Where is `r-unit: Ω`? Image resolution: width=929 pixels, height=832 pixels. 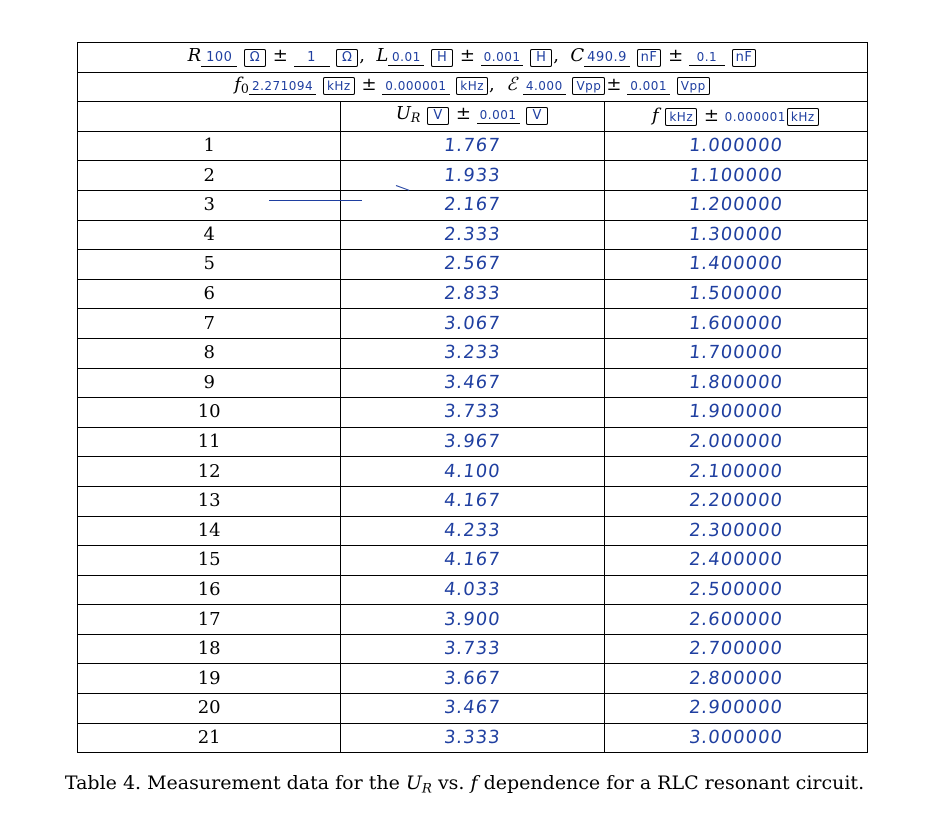 r-unit: Ω is located at coordinates (254, 58).